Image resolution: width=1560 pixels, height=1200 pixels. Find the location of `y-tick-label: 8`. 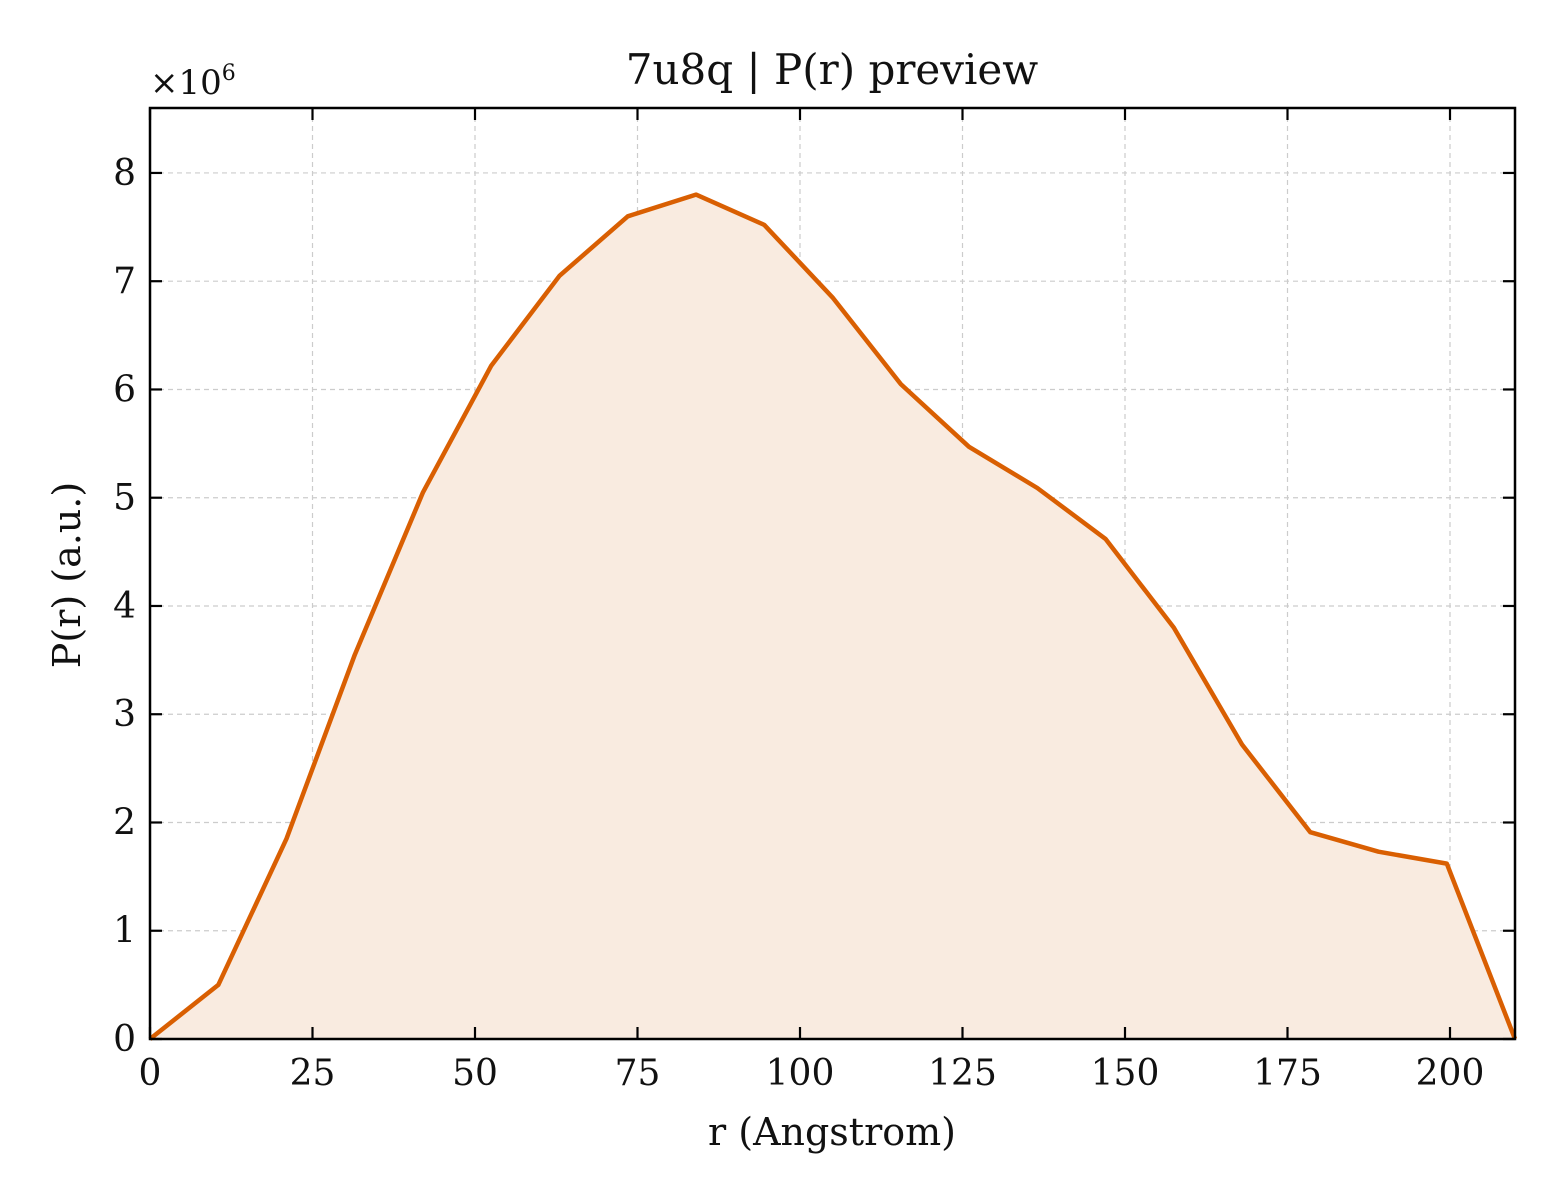

y-tick-label: 8 is located at coordinates (124, 173).